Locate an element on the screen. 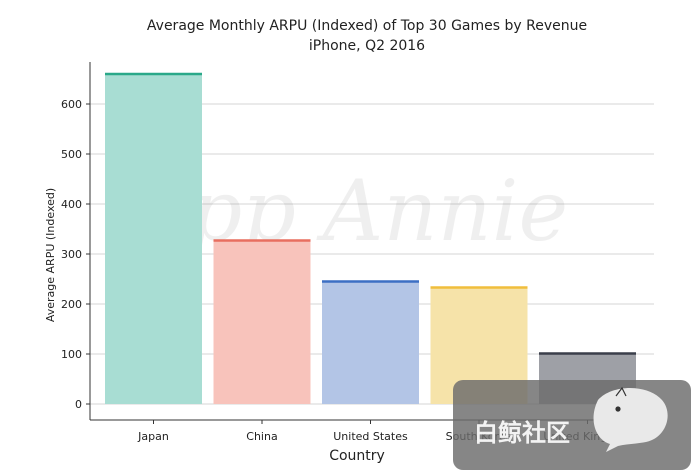 Image resolution: width=691 pixels, height=470 pixels. x-tick-label-china: China is located at coordinates (261, 436).